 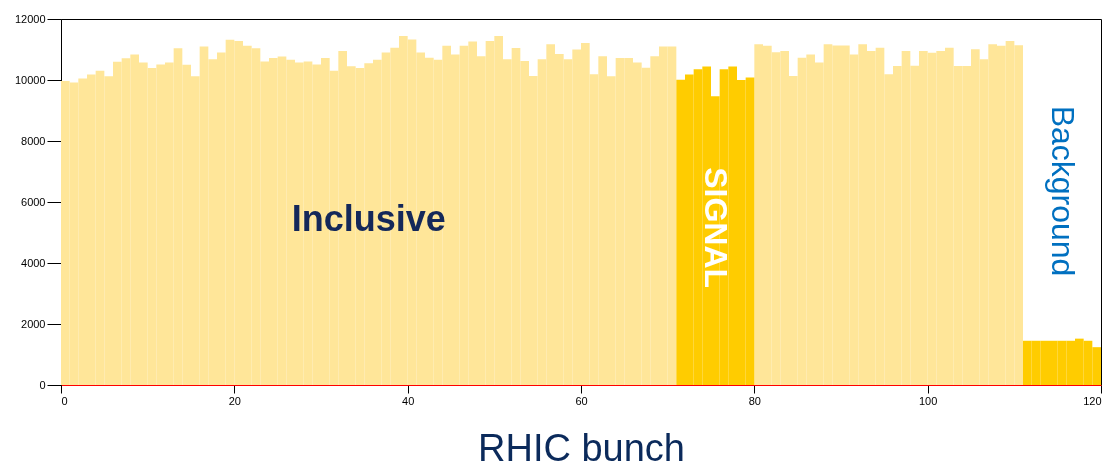 I want to click on x-tick-label: 0, so click(x=64, y=400).